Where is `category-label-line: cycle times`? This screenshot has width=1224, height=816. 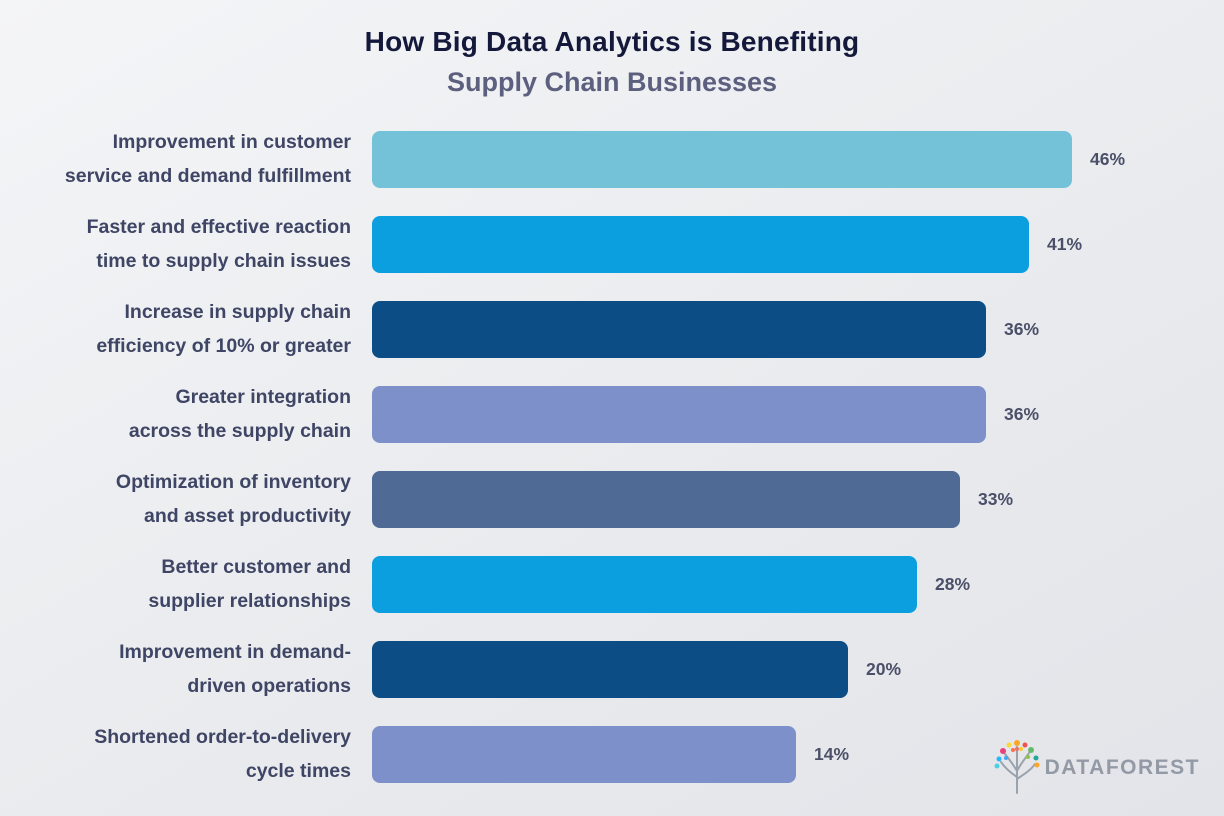
category-label-line: cycle times is located at coordinates (298, 771).